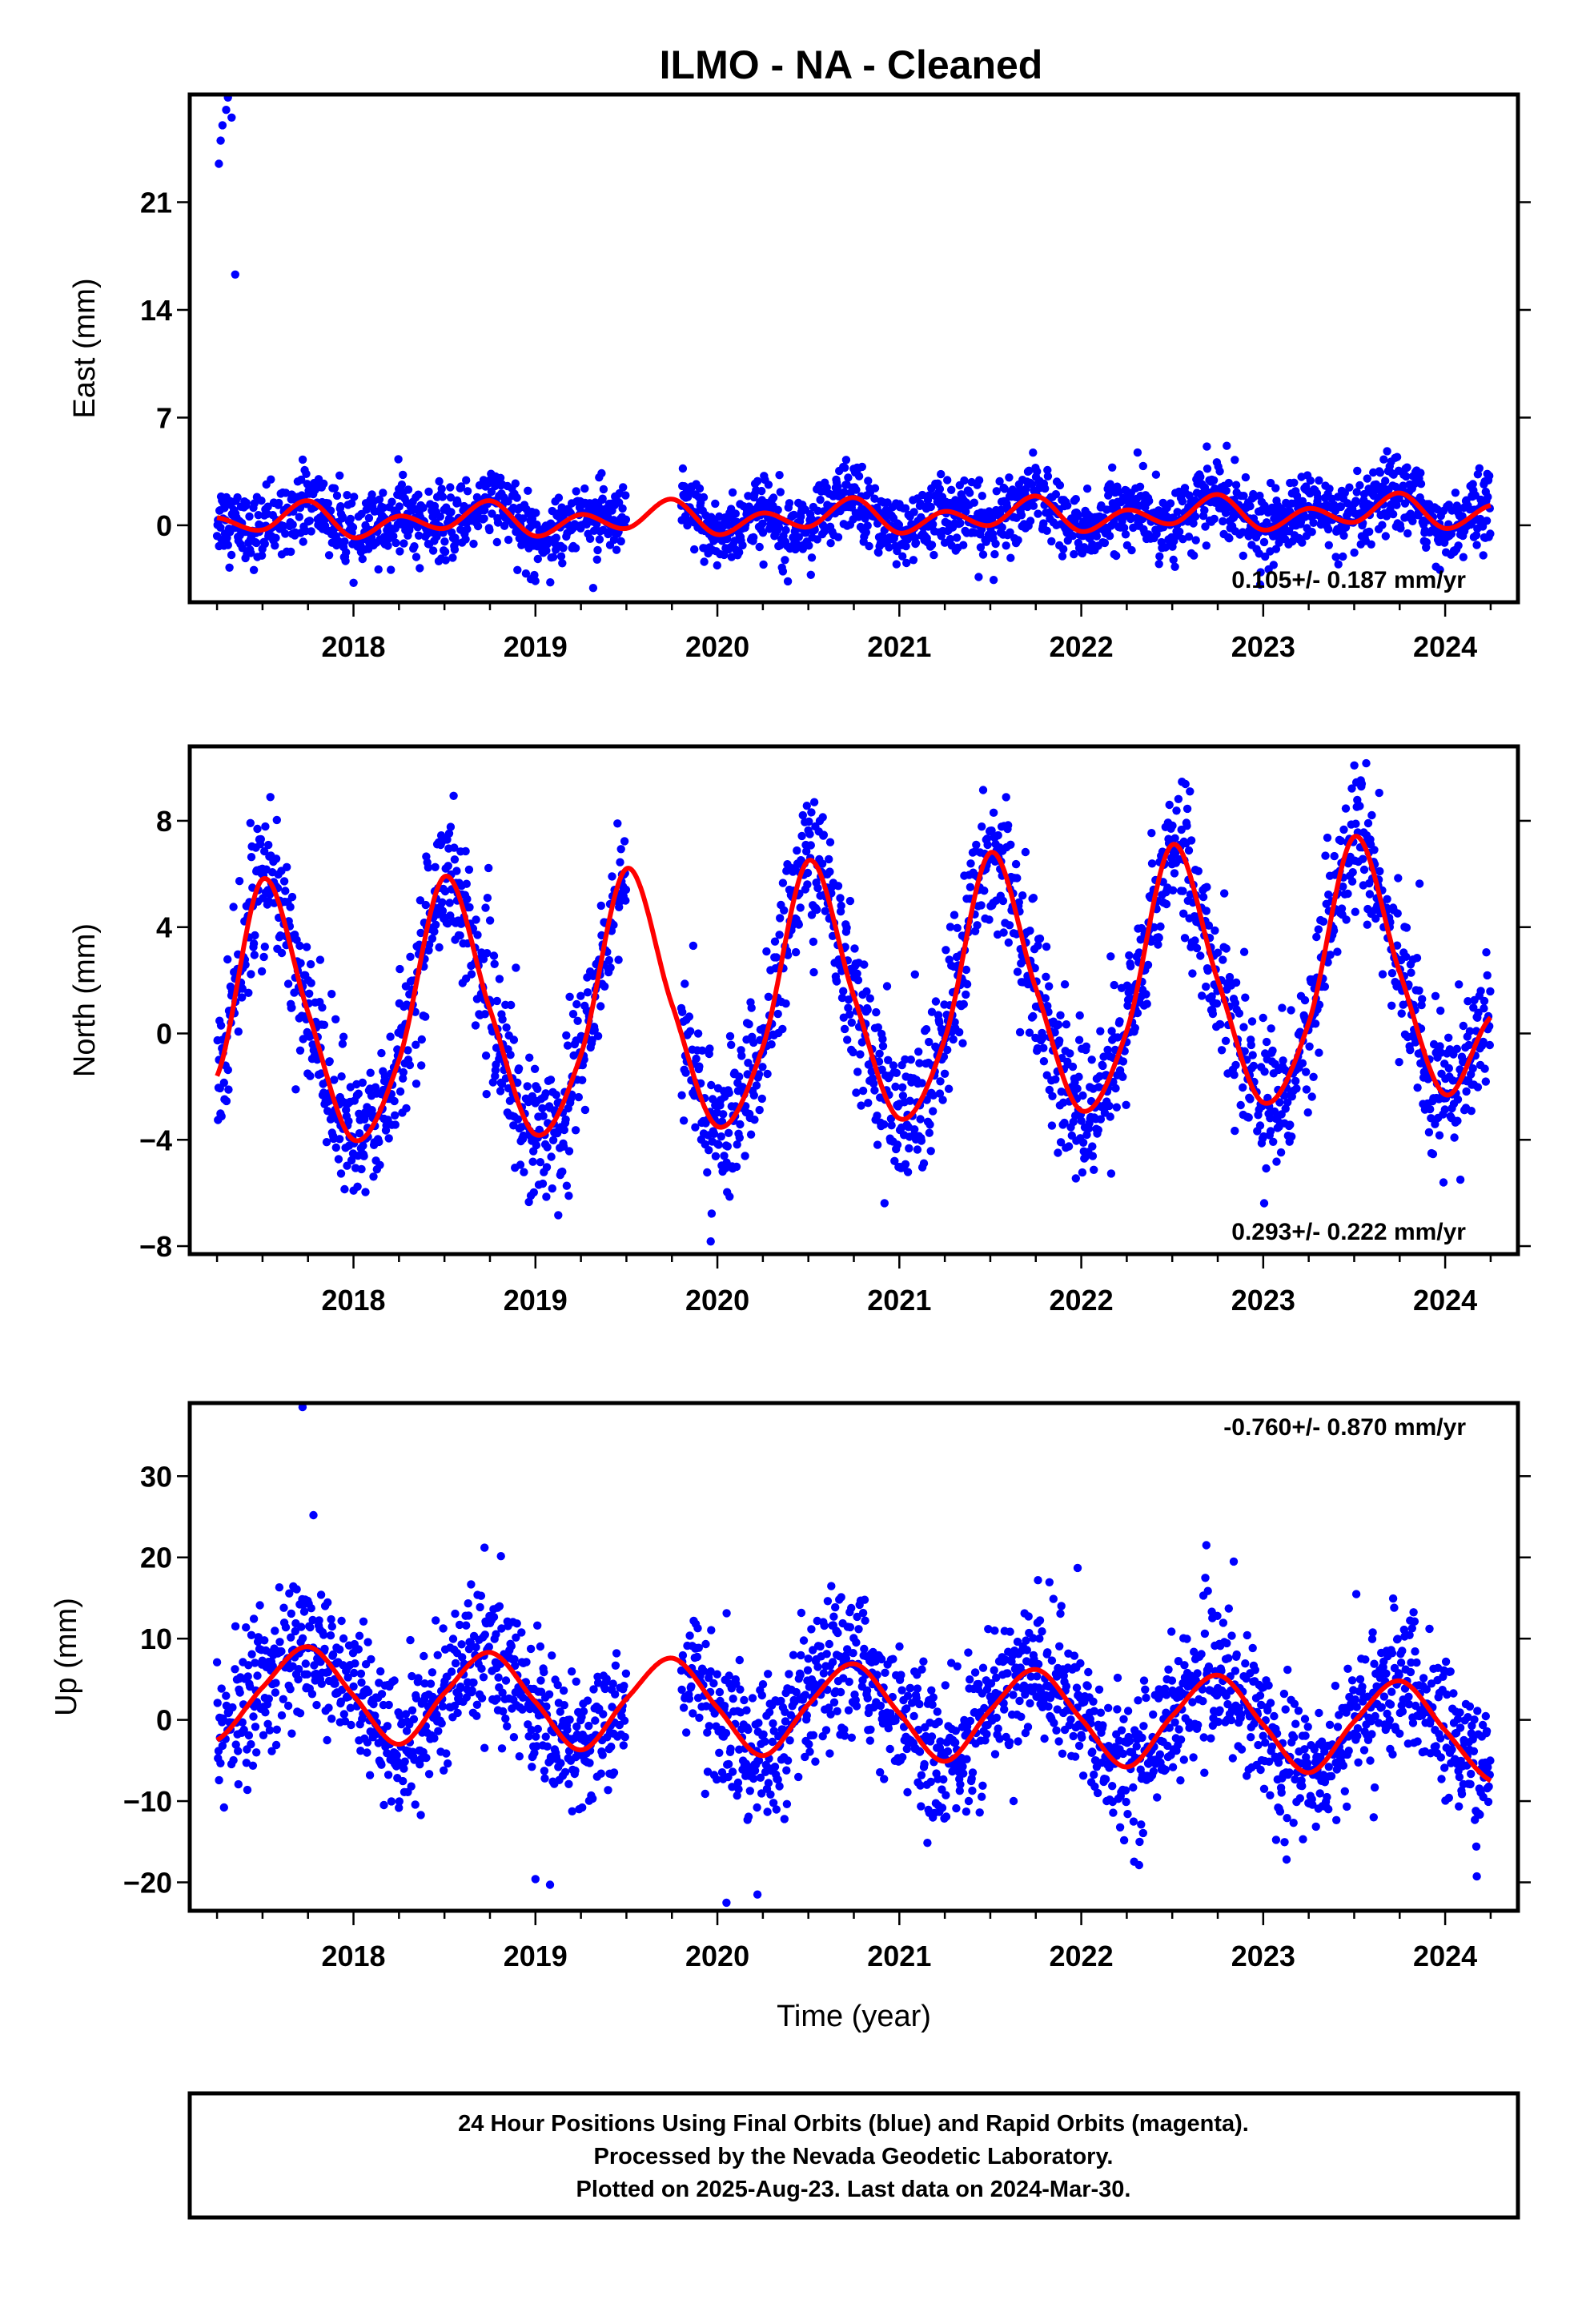  What do you see at coordinates (899, 1300) in the screenshot?
I see `x-tick-label: 2021` at bounding box center [899, 1300].